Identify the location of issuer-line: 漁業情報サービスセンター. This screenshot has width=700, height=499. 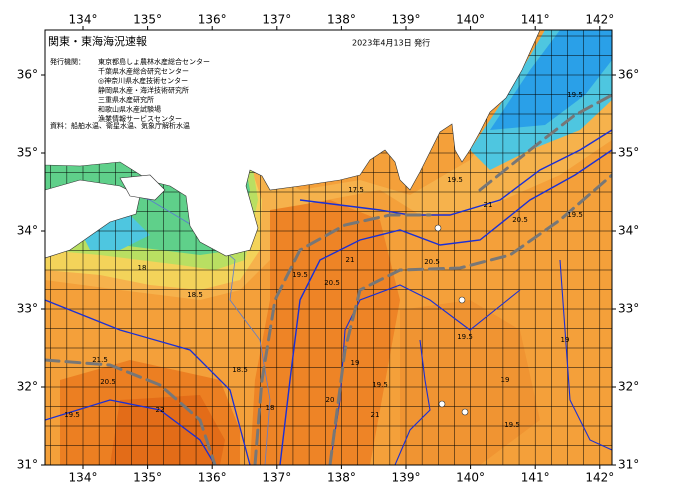
(140, 118).